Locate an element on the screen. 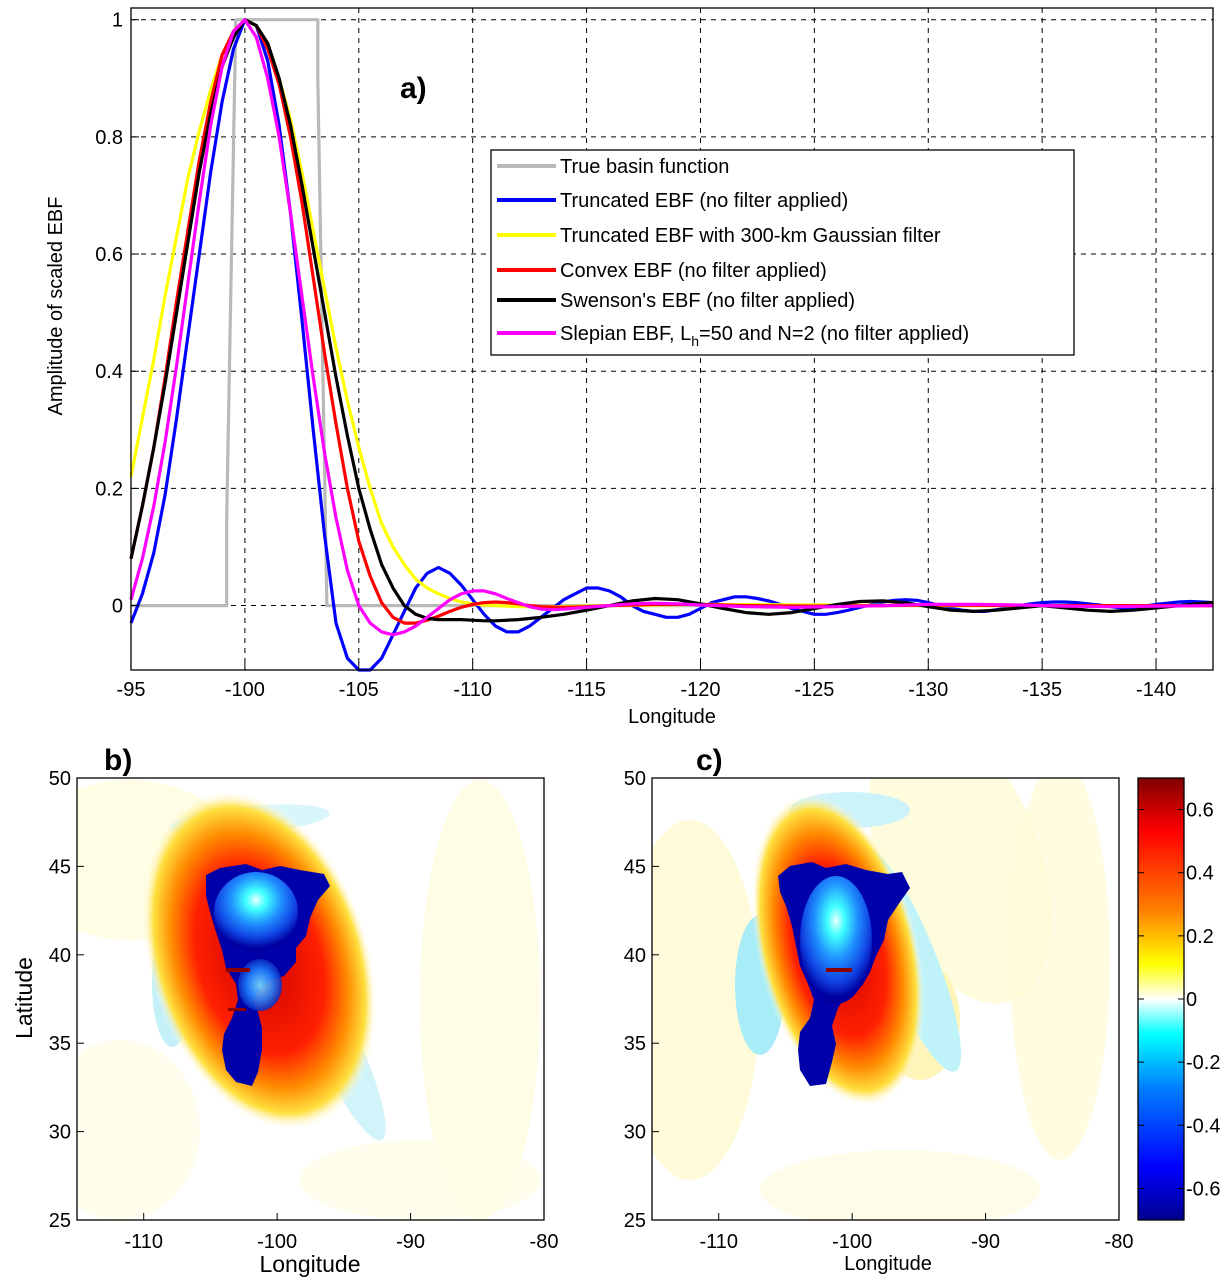 The height and width of the screenshot is (1282, 1232). panel-c-x-tick-label: -110 is located at coordinates (718, 1242).